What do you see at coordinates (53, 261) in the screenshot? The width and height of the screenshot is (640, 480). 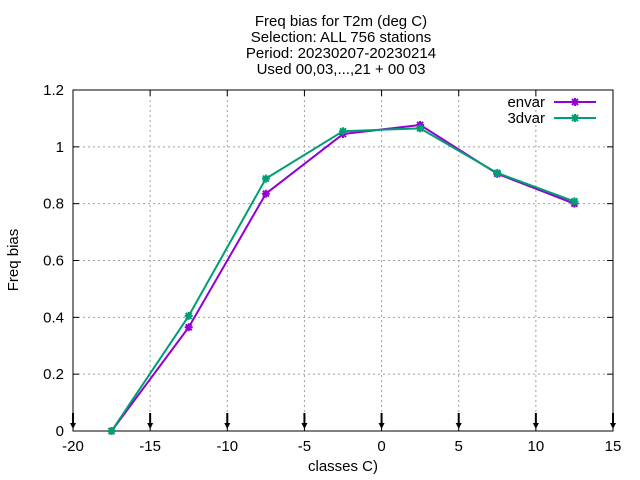 I see `y-tick-label: 0.6` at bounding box center [53, 261].